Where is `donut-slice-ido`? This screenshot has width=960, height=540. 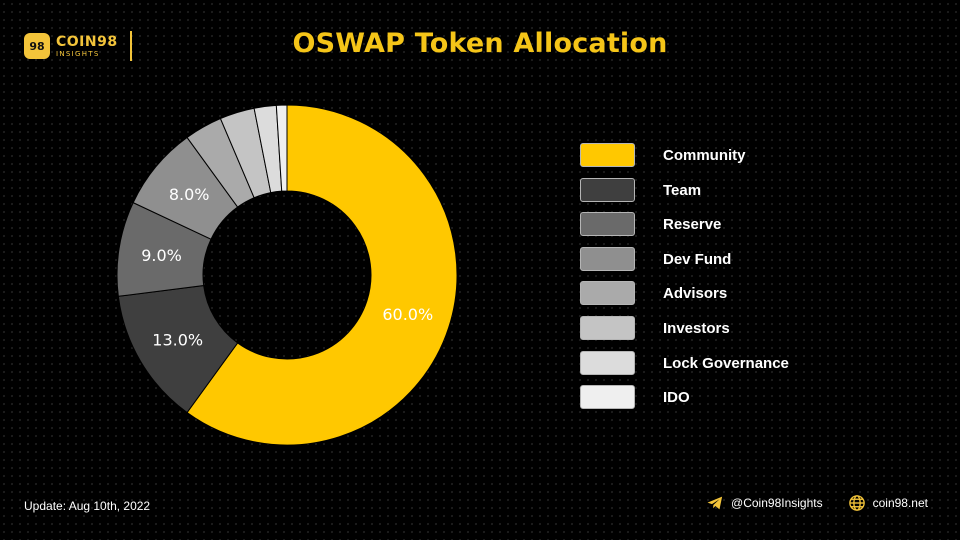
donut-slice-ido is located at coordinates (281, 148).